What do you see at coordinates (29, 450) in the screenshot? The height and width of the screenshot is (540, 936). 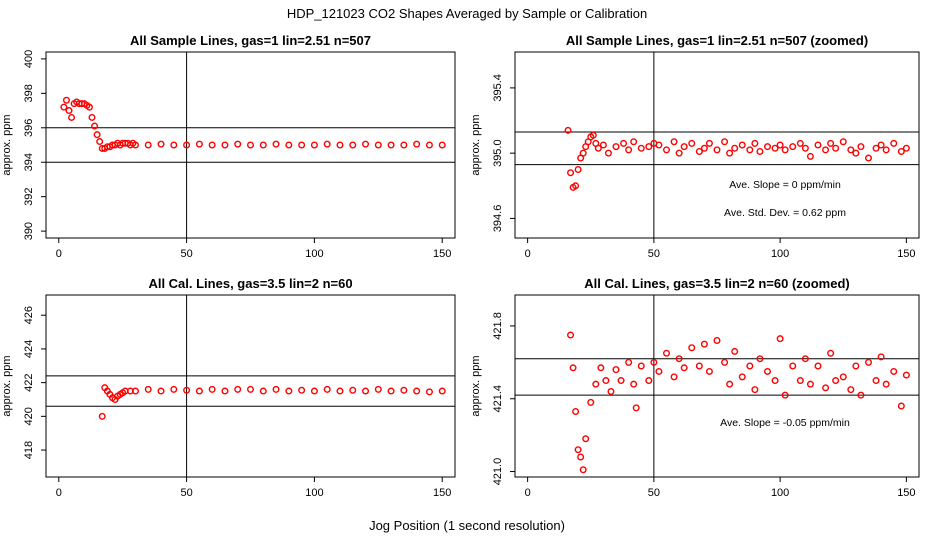 I see `y-tick-label: 418` at bounding box center [29, 450].